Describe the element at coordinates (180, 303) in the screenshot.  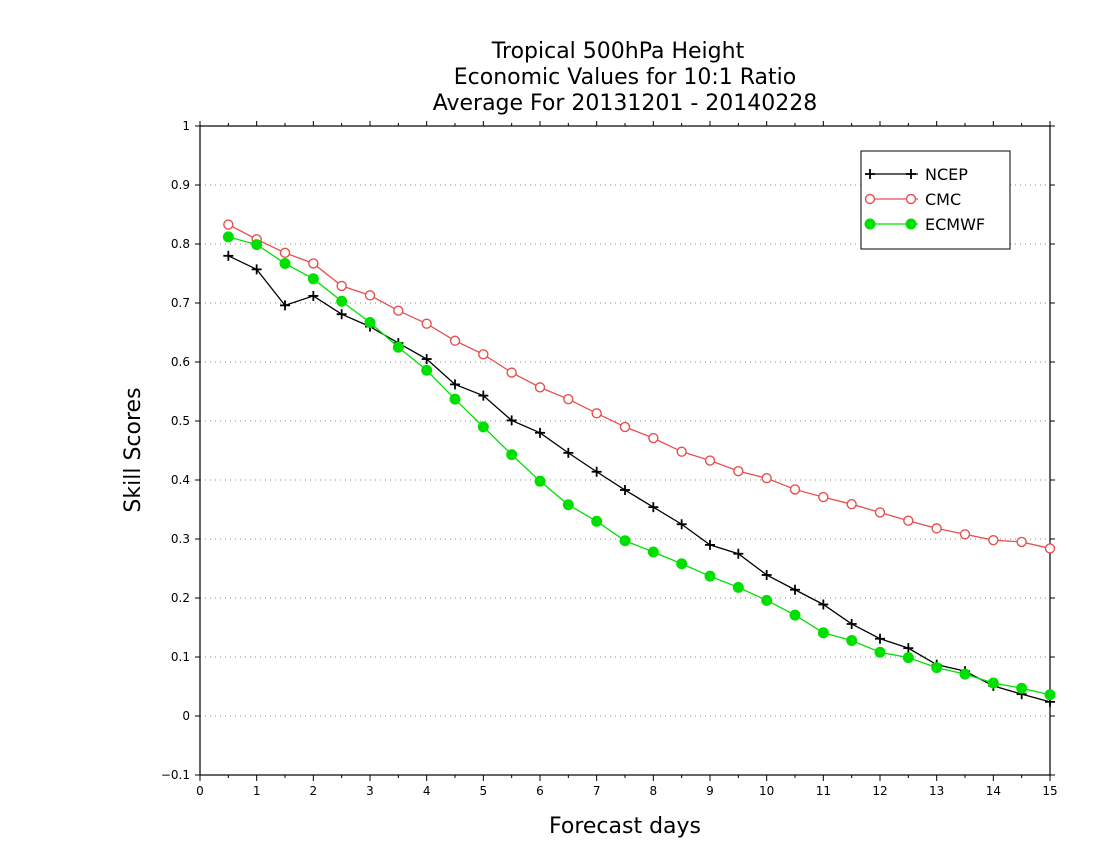
I see `y-tick-label: 0.7` at that location.